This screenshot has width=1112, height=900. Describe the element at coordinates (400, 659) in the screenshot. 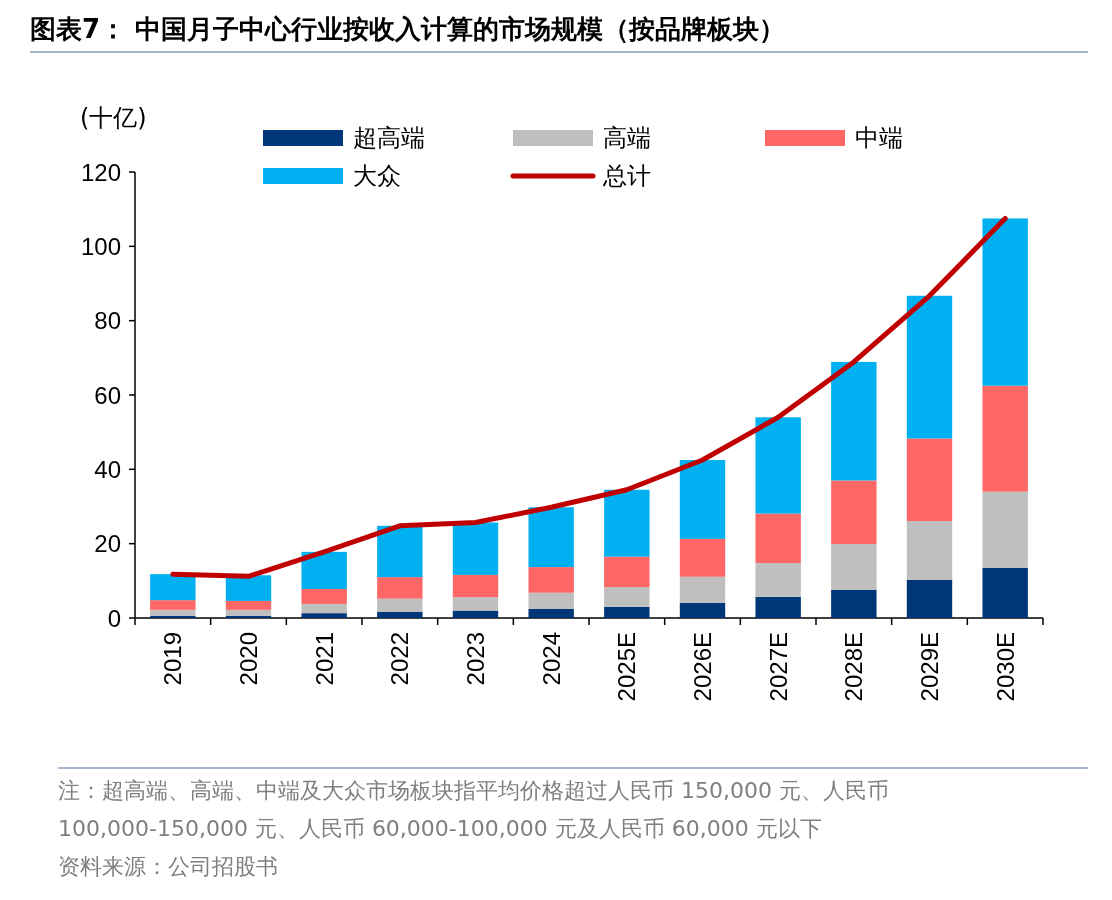

I see `x-tick-label: 2022` at that location.